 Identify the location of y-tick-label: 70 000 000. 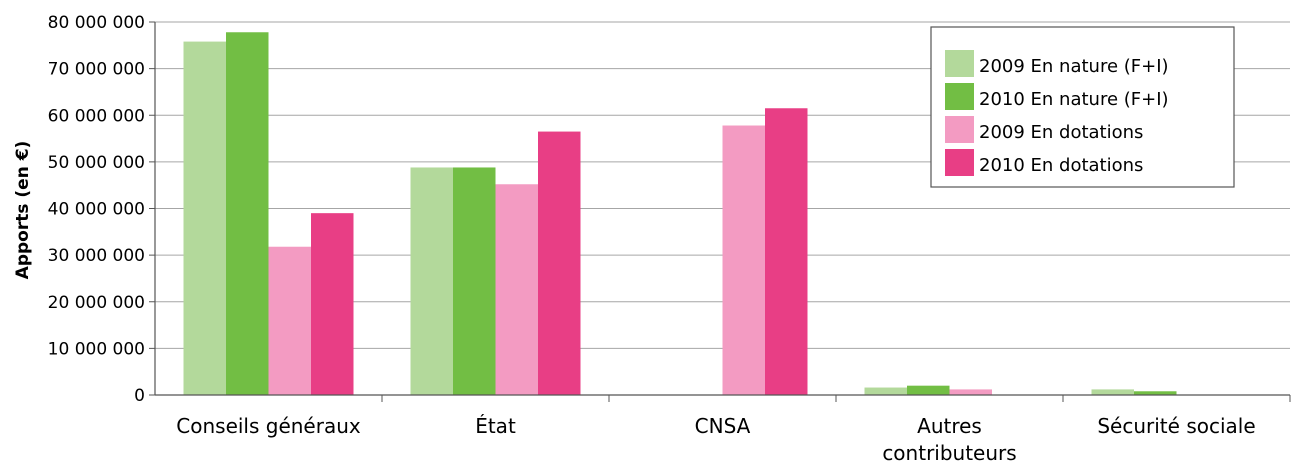
(96, 70).